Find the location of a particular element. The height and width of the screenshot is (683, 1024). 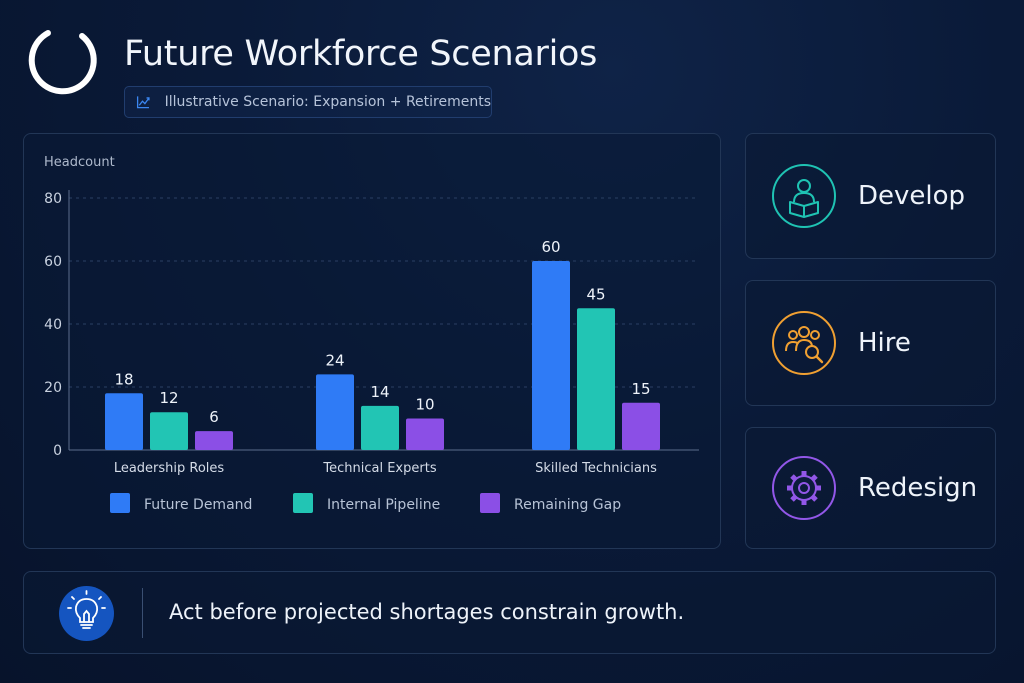

page-title: Future Workforce Scenarios is located at coordinates (361, 54).